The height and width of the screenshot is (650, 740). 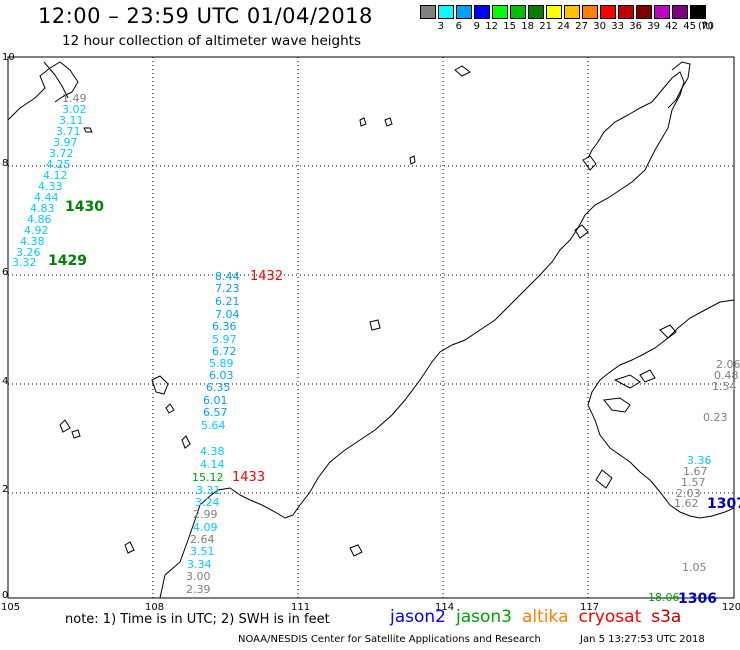 What do you see at coordinates (227, 288) in the screenshot?
I see `wave-height-value: 7.23` at bounding box center [227, 288].